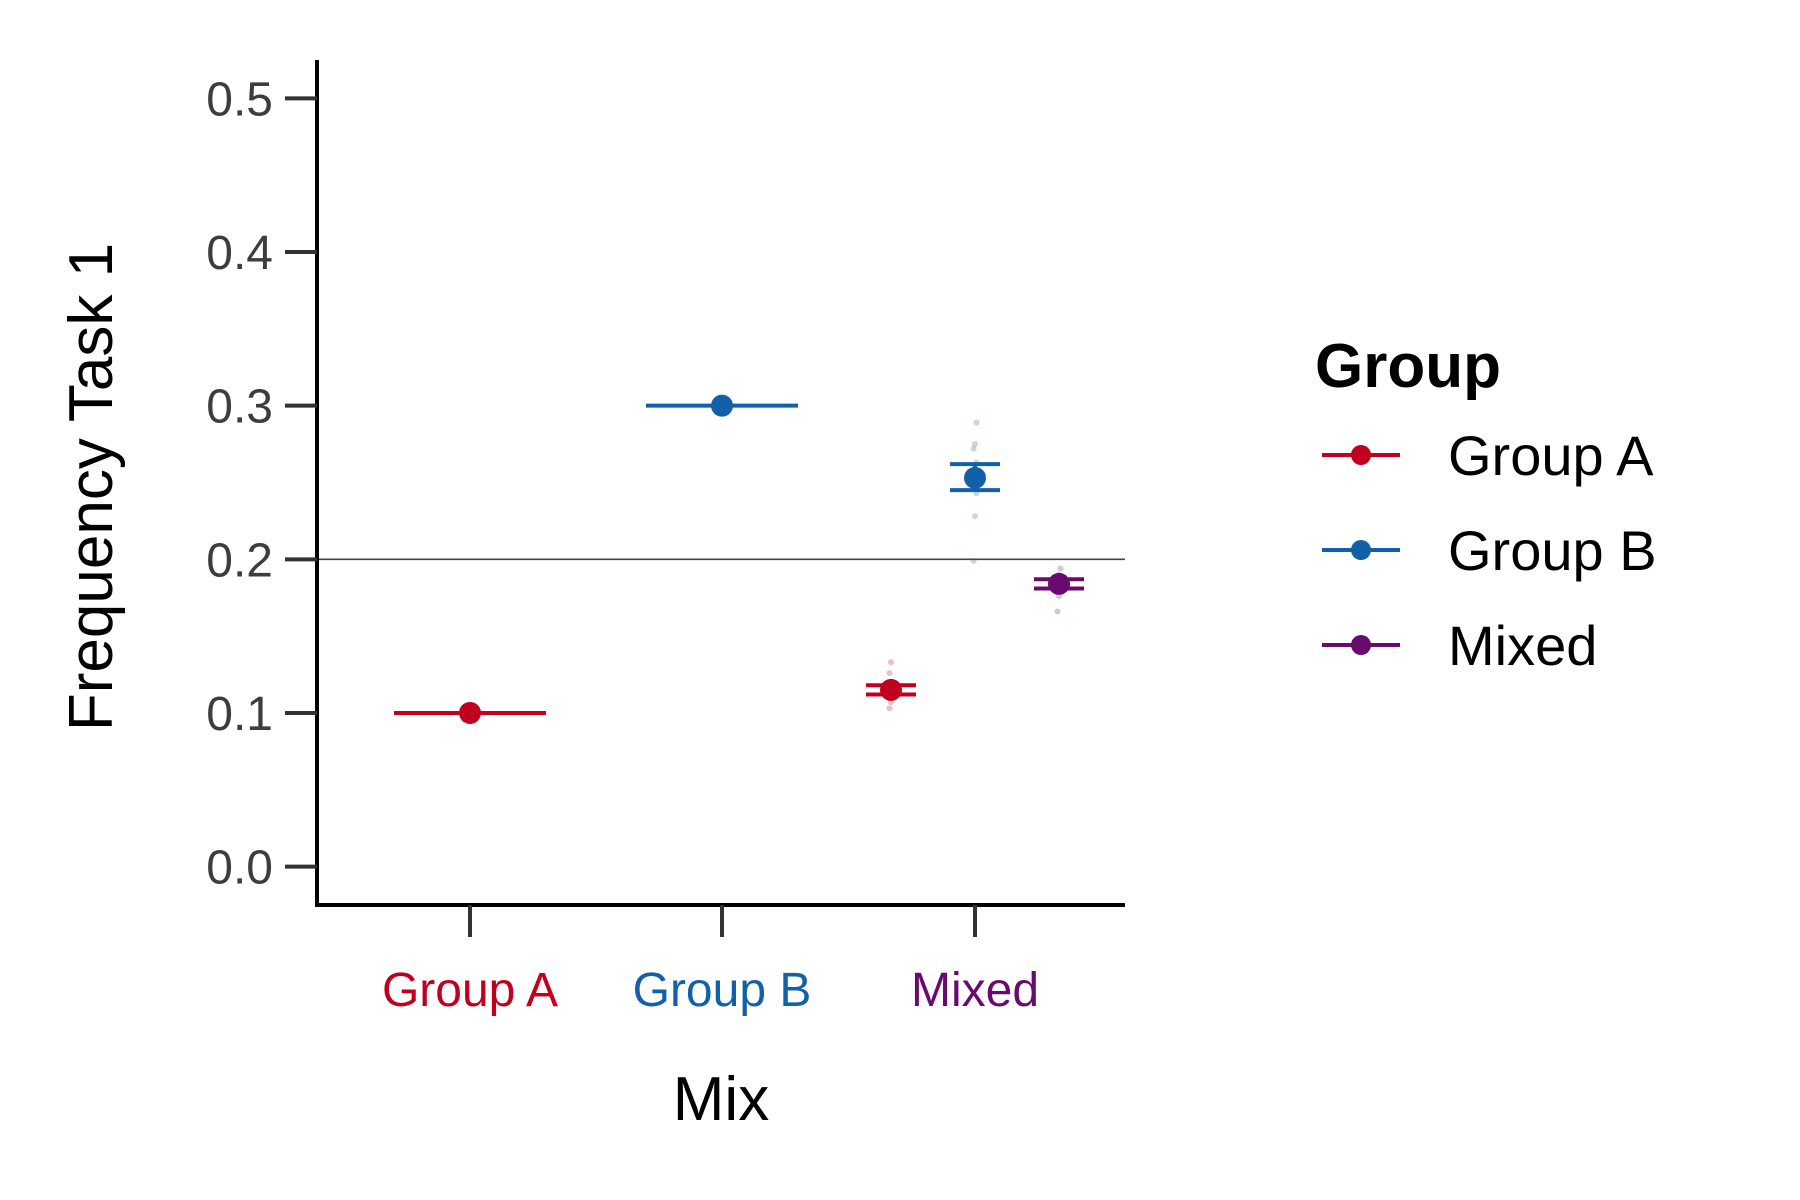  Describe the element at coordinates (975, 990) in the screenshot. I see `x-tick-label: Mixed` at that location.